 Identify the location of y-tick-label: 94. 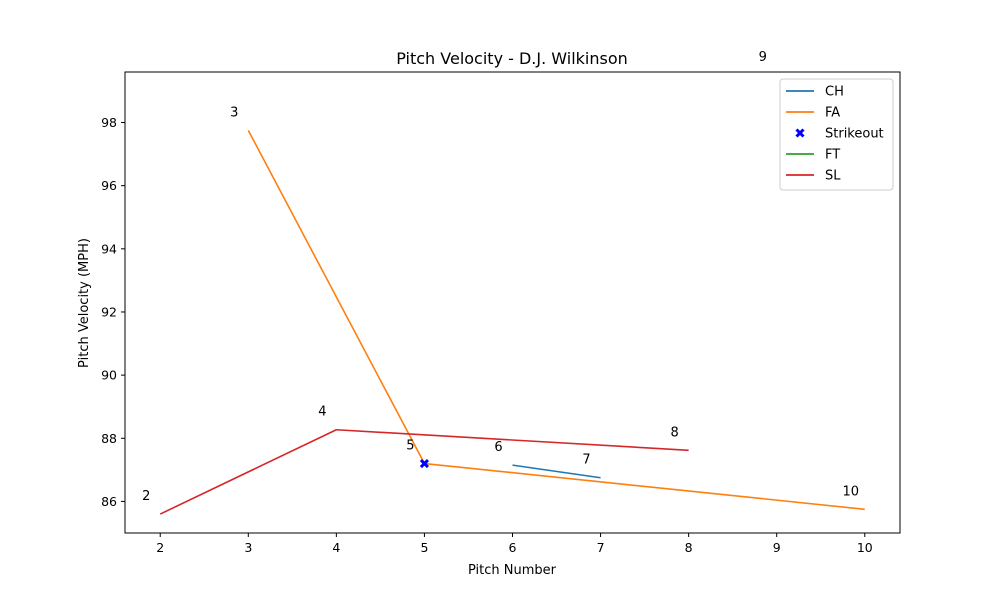
(109, 248).